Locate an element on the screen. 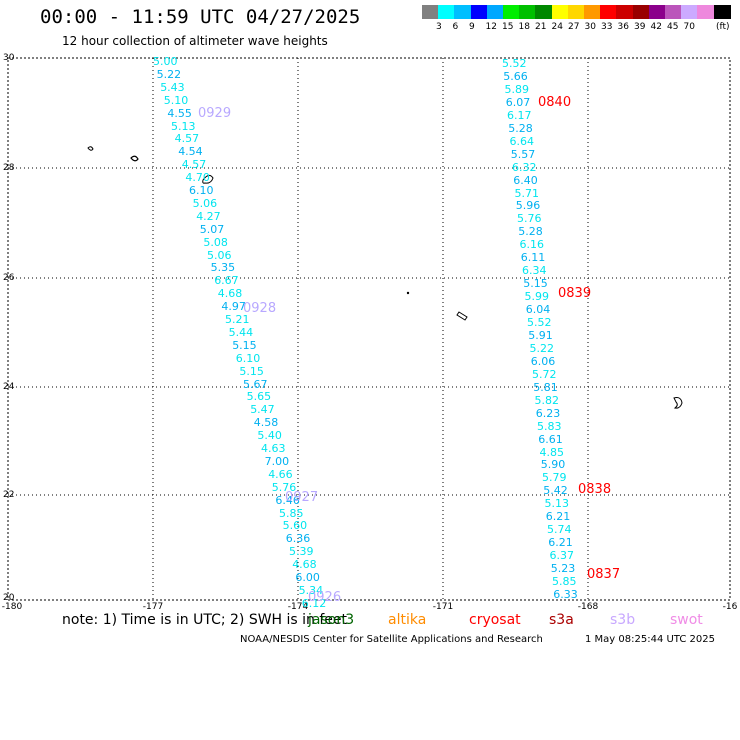 The width and height of the screenshot is (740, 740). sat-s3b: s3b is located at coordinates (623, 620).